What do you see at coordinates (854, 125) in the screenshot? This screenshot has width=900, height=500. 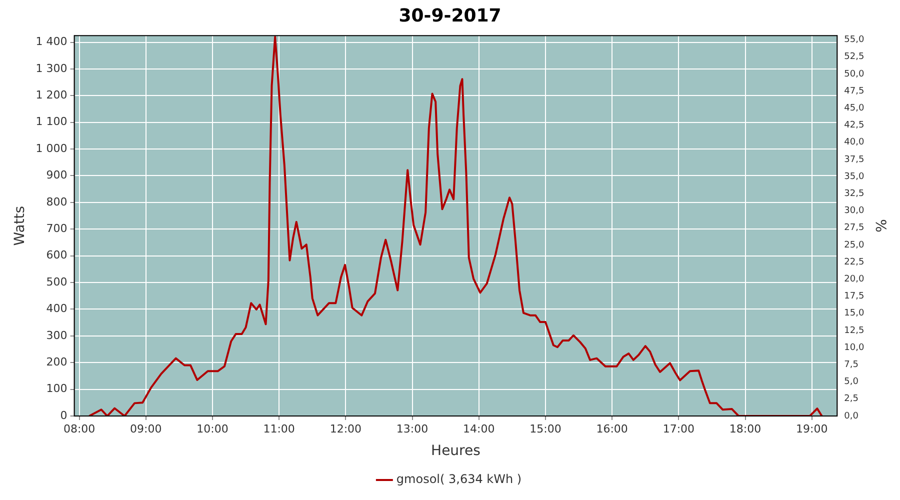 I see `y2-tick-label: 42,5` at bounding box center [854, 125].